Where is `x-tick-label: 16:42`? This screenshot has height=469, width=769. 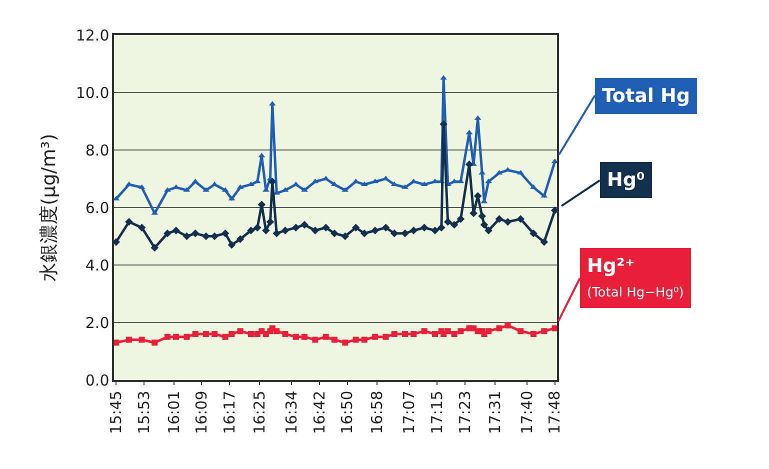
x-tick-label: 16:42 is located at coordinates (319, 412).